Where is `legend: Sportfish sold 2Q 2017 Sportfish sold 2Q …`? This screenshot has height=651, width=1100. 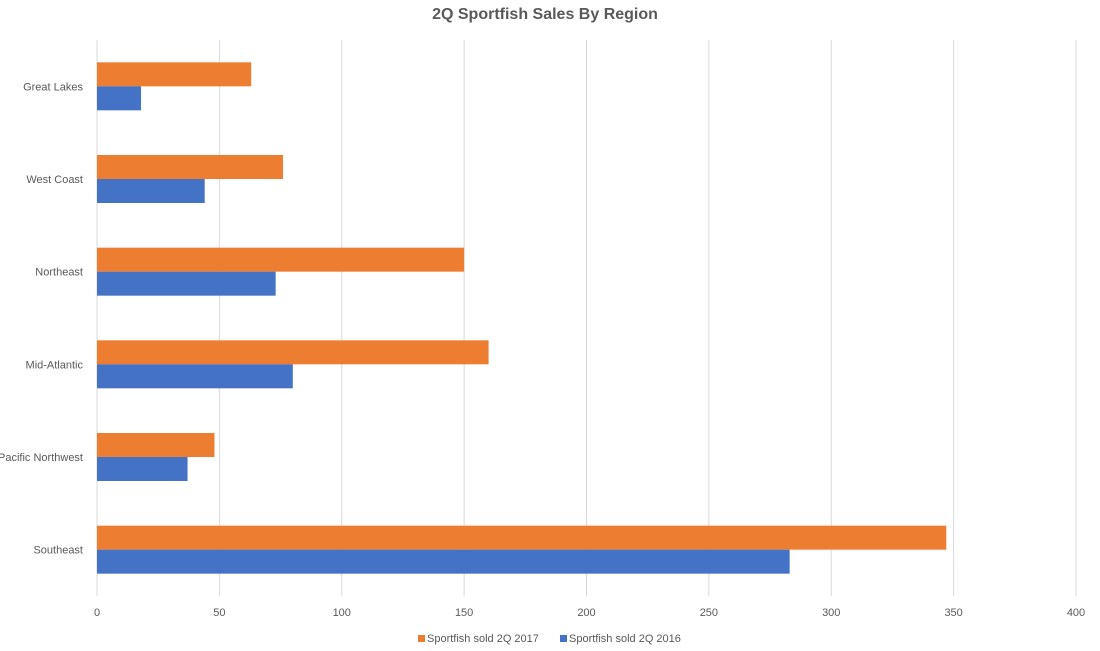 legend: Sportfish sold 2Q 2017 Sportfish sold 2Q … is located at coordinates (549, 639).